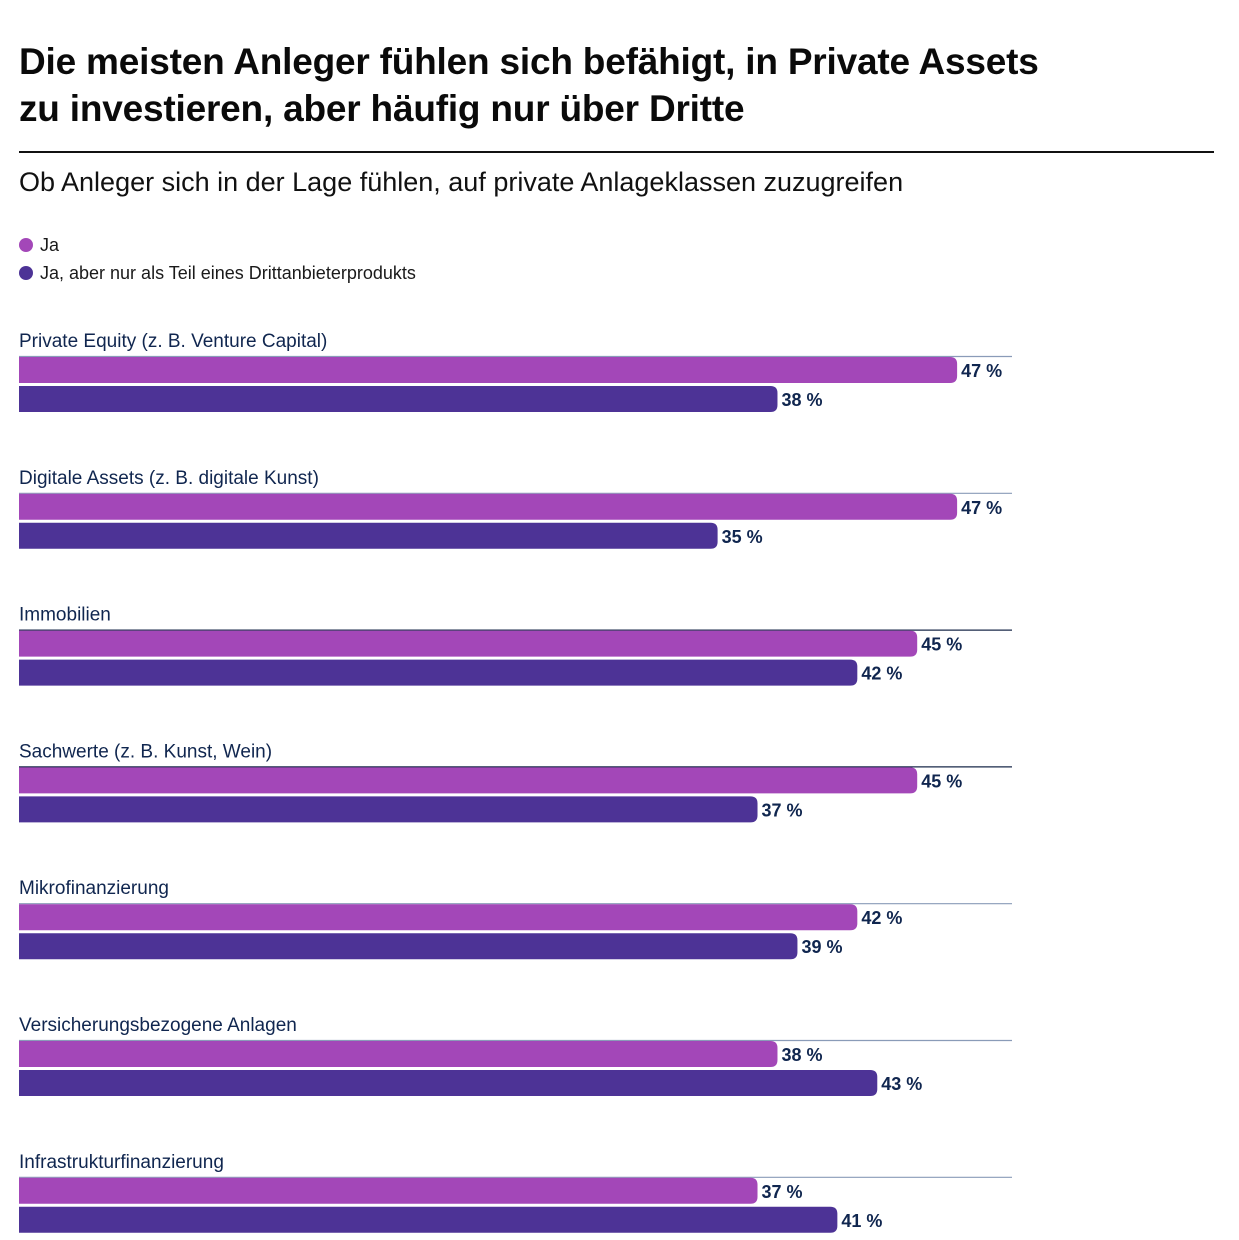  Describe the element at coordinates (145, 751) in the screenshot. I see `category-label: Sachwerte (z. B. Kunst, Wein)` at that location.